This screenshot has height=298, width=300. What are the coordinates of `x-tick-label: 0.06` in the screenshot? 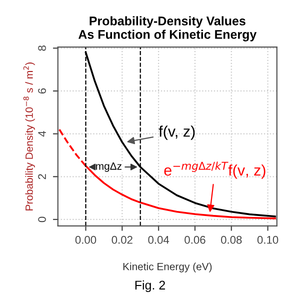 It's located at (195, 240).